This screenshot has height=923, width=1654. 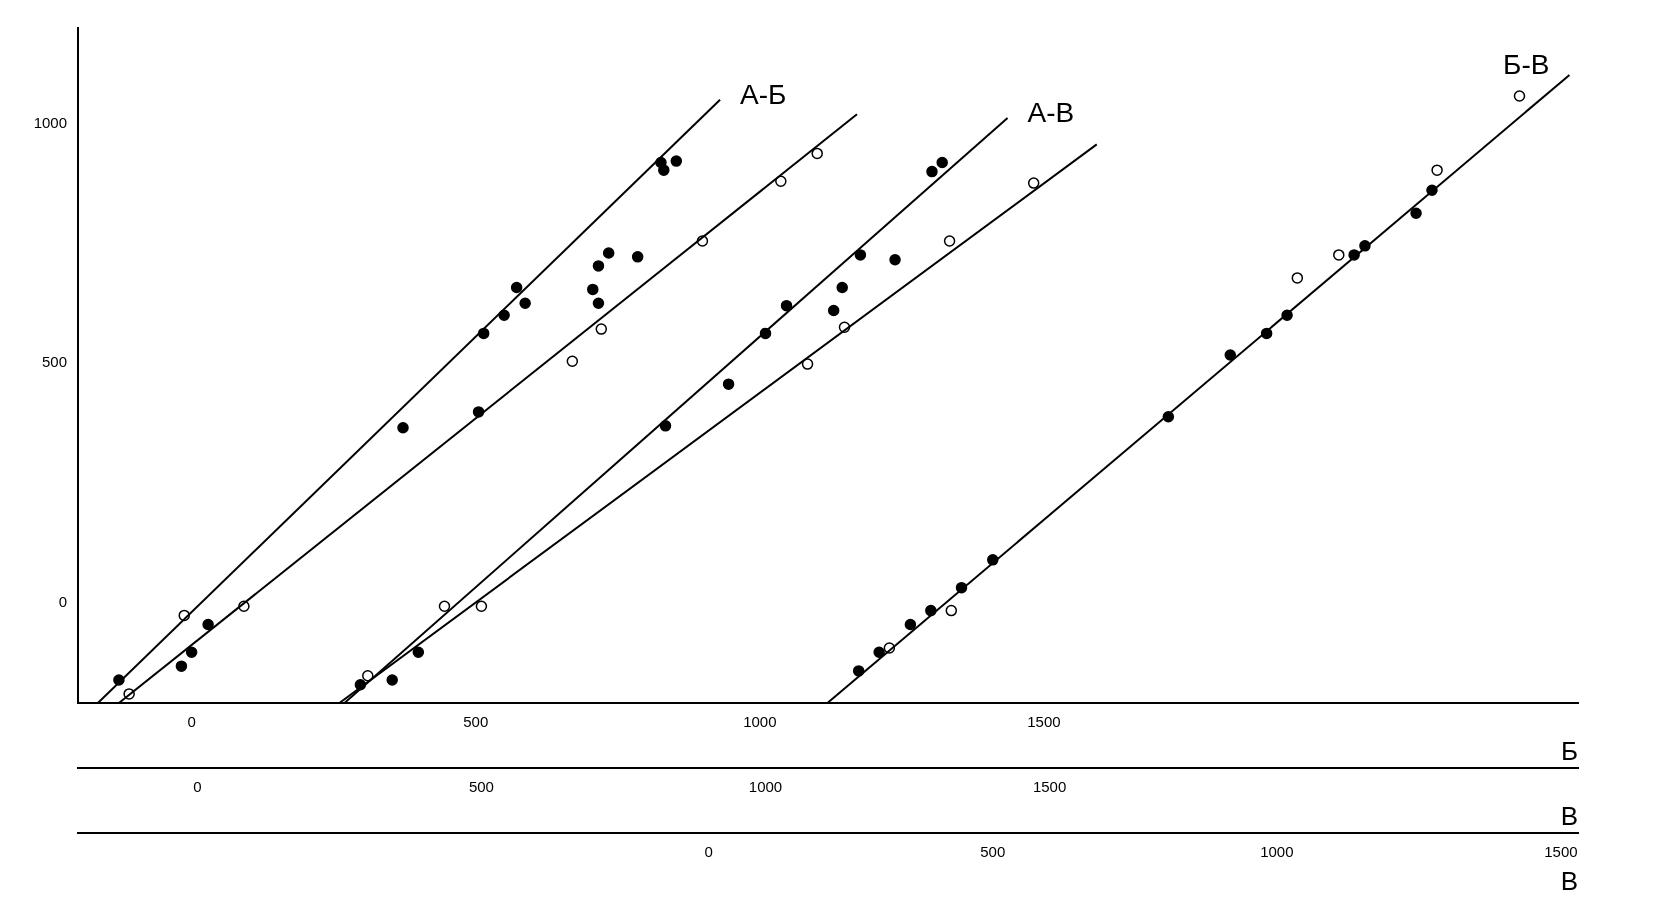 What do you see at coordinates (197, 787) in the screenshot?
I see `x2-tick-label: 0` at bounding box center [197, 787].